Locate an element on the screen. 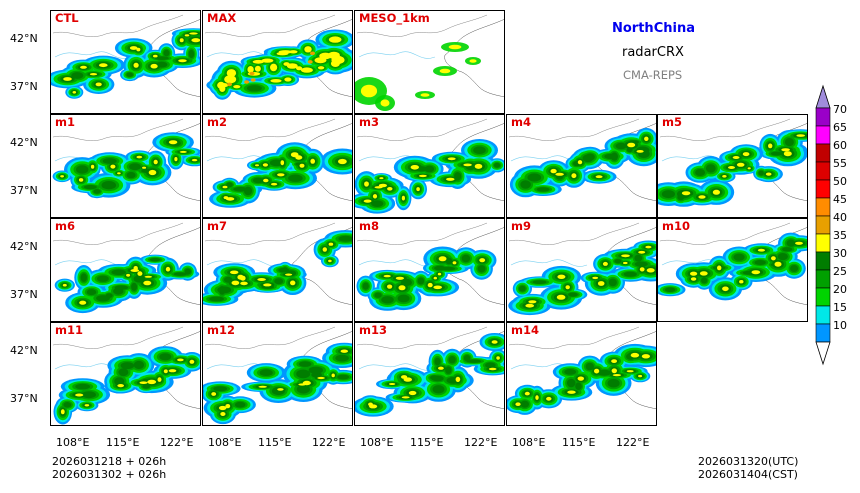  colorbar-tick: 25 is located at coordinates (840, 271).